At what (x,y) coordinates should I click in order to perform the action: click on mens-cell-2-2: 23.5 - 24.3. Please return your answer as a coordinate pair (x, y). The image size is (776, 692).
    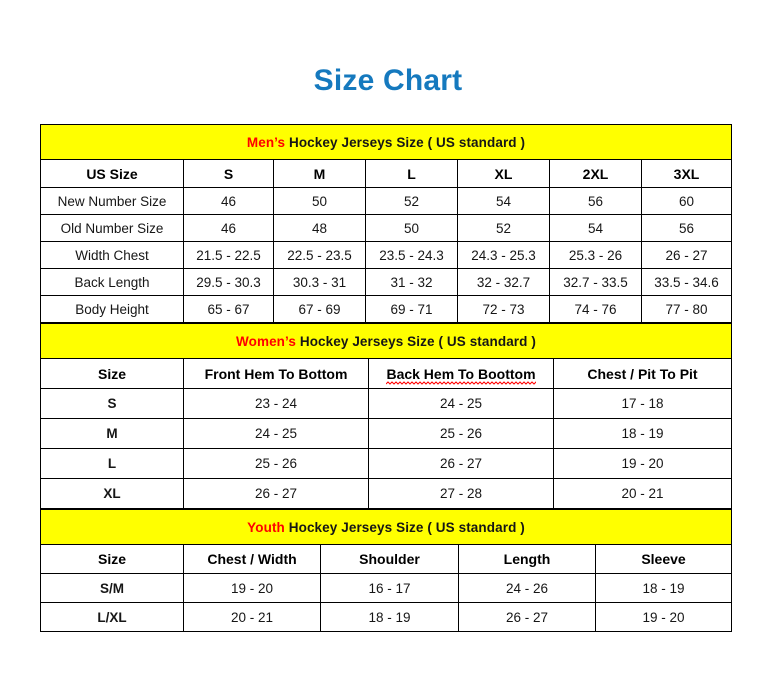
    Looking at the image, I should click on (411, 255).